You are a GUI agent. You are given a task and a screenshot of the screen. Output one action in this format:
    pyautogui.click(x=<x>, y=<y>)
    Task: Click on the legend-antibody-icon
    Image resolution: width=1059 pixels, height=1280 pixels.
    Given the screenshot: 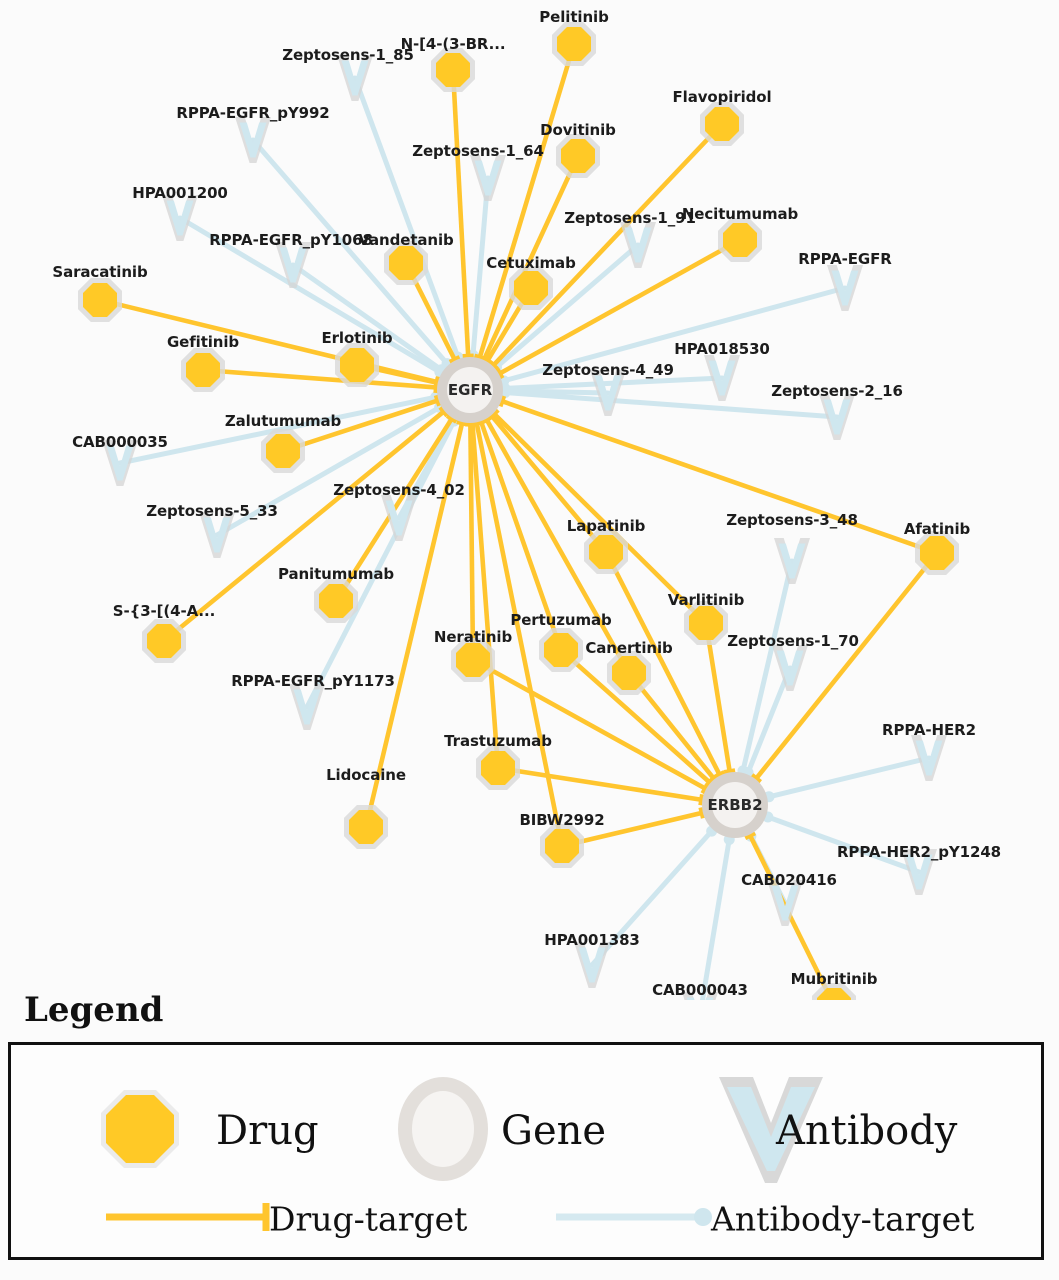 What is the action you would take?
    pyautogui.click(x=771, y=1130)
    